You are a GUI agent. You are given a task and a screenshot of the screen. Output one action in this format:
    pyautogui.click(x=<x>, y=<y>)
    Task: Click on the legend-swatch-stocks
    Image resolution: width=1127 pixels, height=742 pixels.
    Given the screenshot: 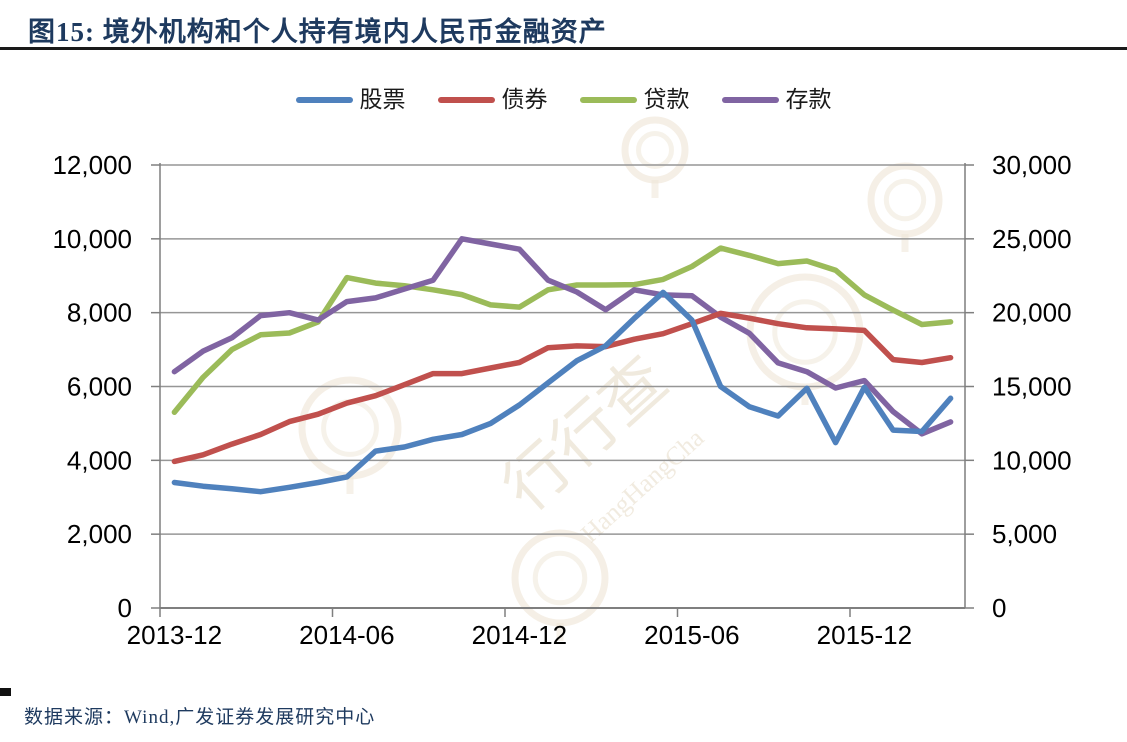 What is the action you would take?
    pyautogui.click(x=324, y=99)
    